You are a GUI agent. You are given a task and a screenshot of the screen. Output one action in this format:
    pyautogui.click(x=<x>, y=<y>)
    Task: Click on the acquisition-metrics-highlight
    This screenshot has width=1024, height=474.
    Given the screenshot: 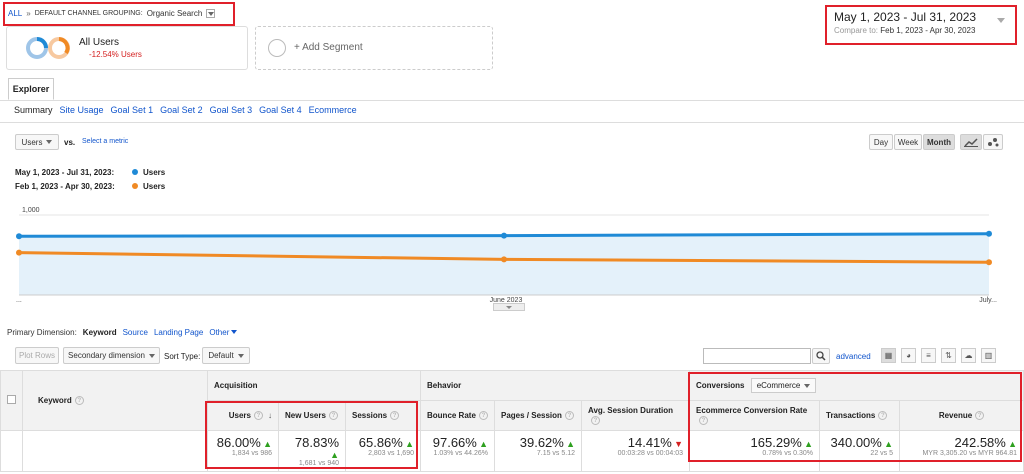 What is the action you would take?
    pyautogui.click(x=311, y=435)
    